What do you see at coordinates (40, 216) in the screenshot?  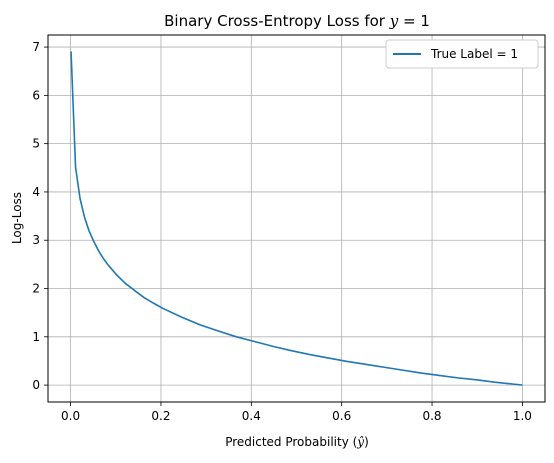 I see `y-axis: 0 1 2 3 4 5 6 7` at bounding box center [40, 216].